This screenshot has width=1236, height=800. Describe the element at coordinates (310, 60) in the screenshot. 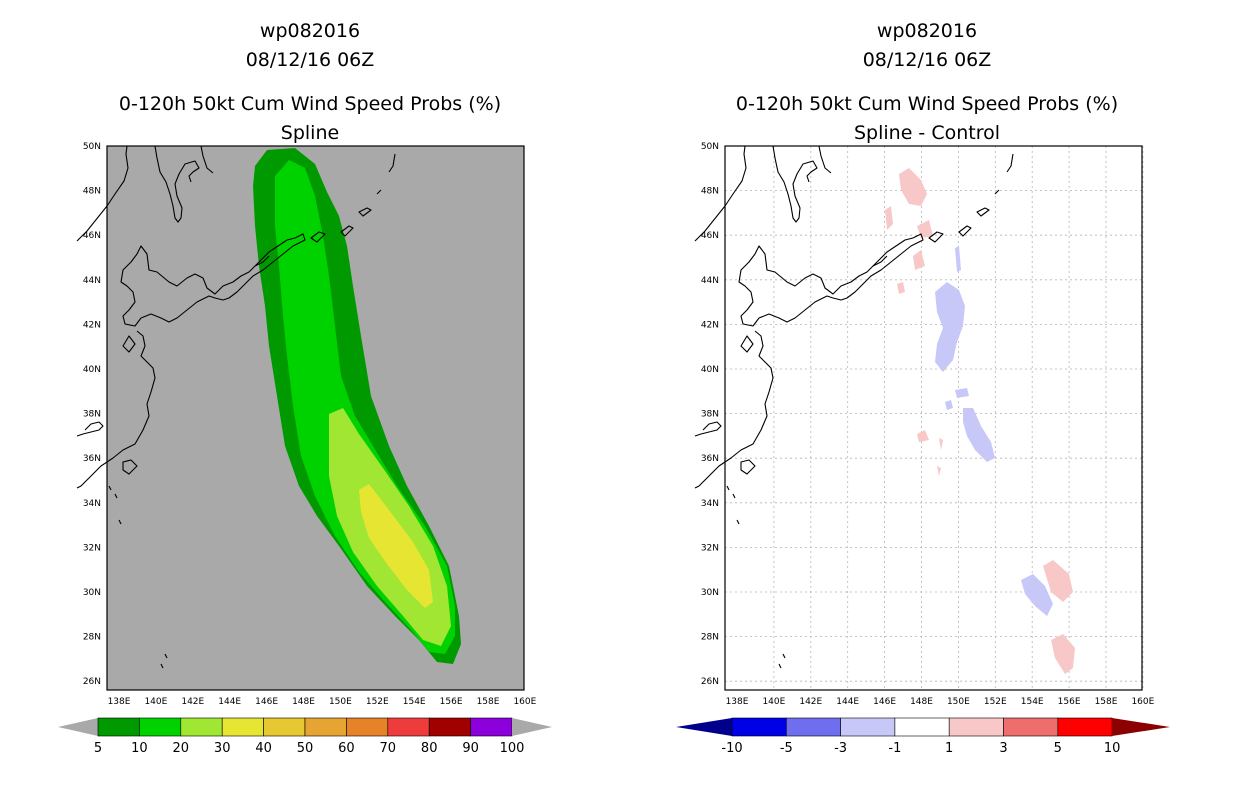

I see `left-datetime: 08/12/16 06Z` at that location.